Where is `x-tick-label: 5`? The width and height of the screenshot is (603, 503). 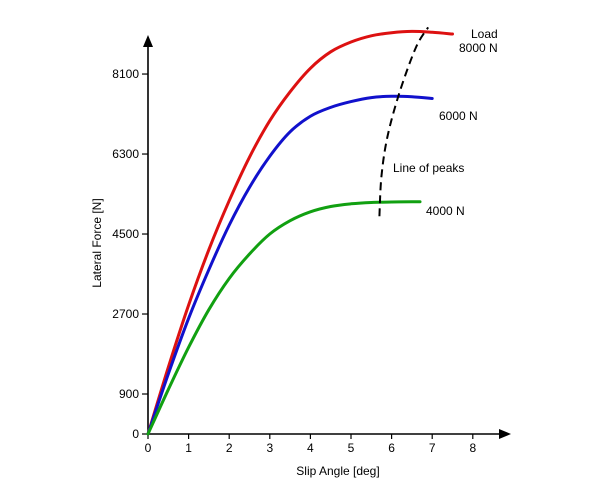 x-tick-label: 5 is located at coordinates (351, 448).